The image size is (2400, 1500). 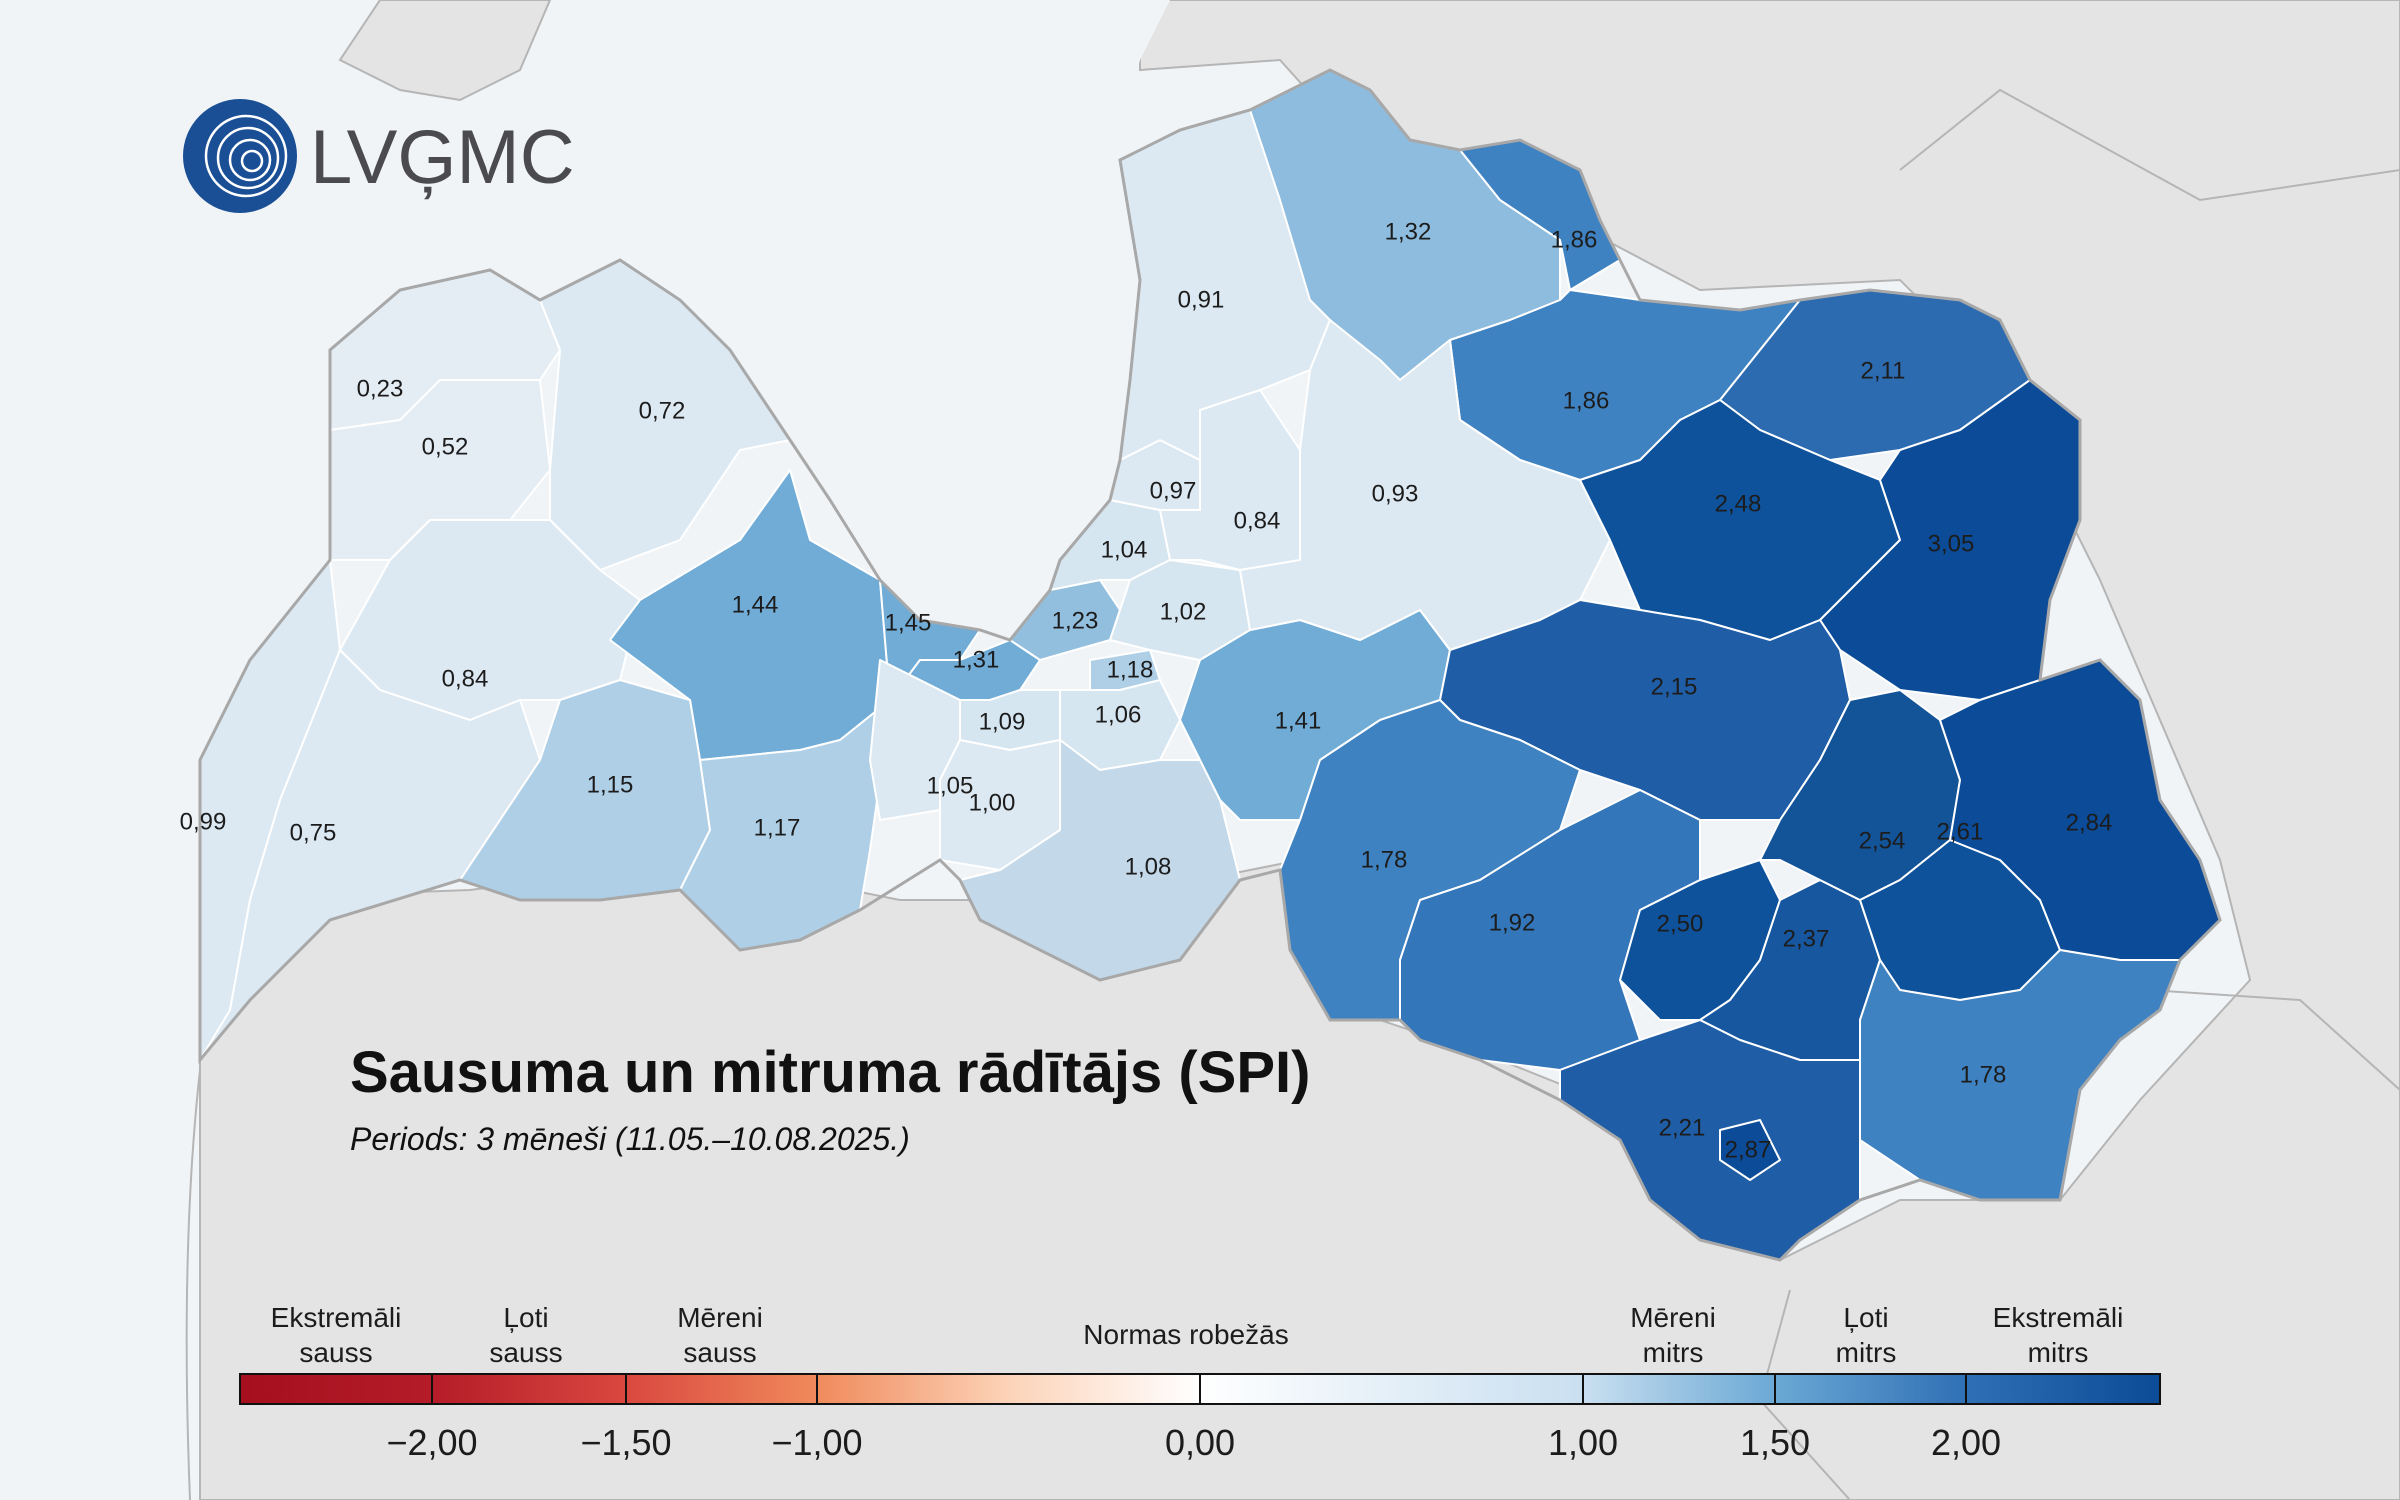 What do you see at coordinates (1966, 1442) in the screenshot?
I see `legend-tick-label: 2,00` at bounding box center [1966, 1442].